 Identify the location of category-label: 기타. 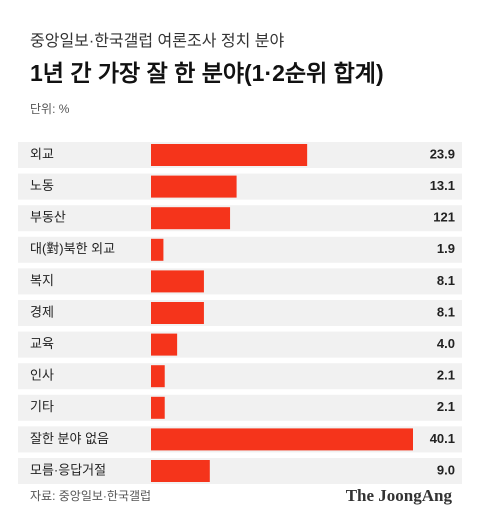
(42, 406).